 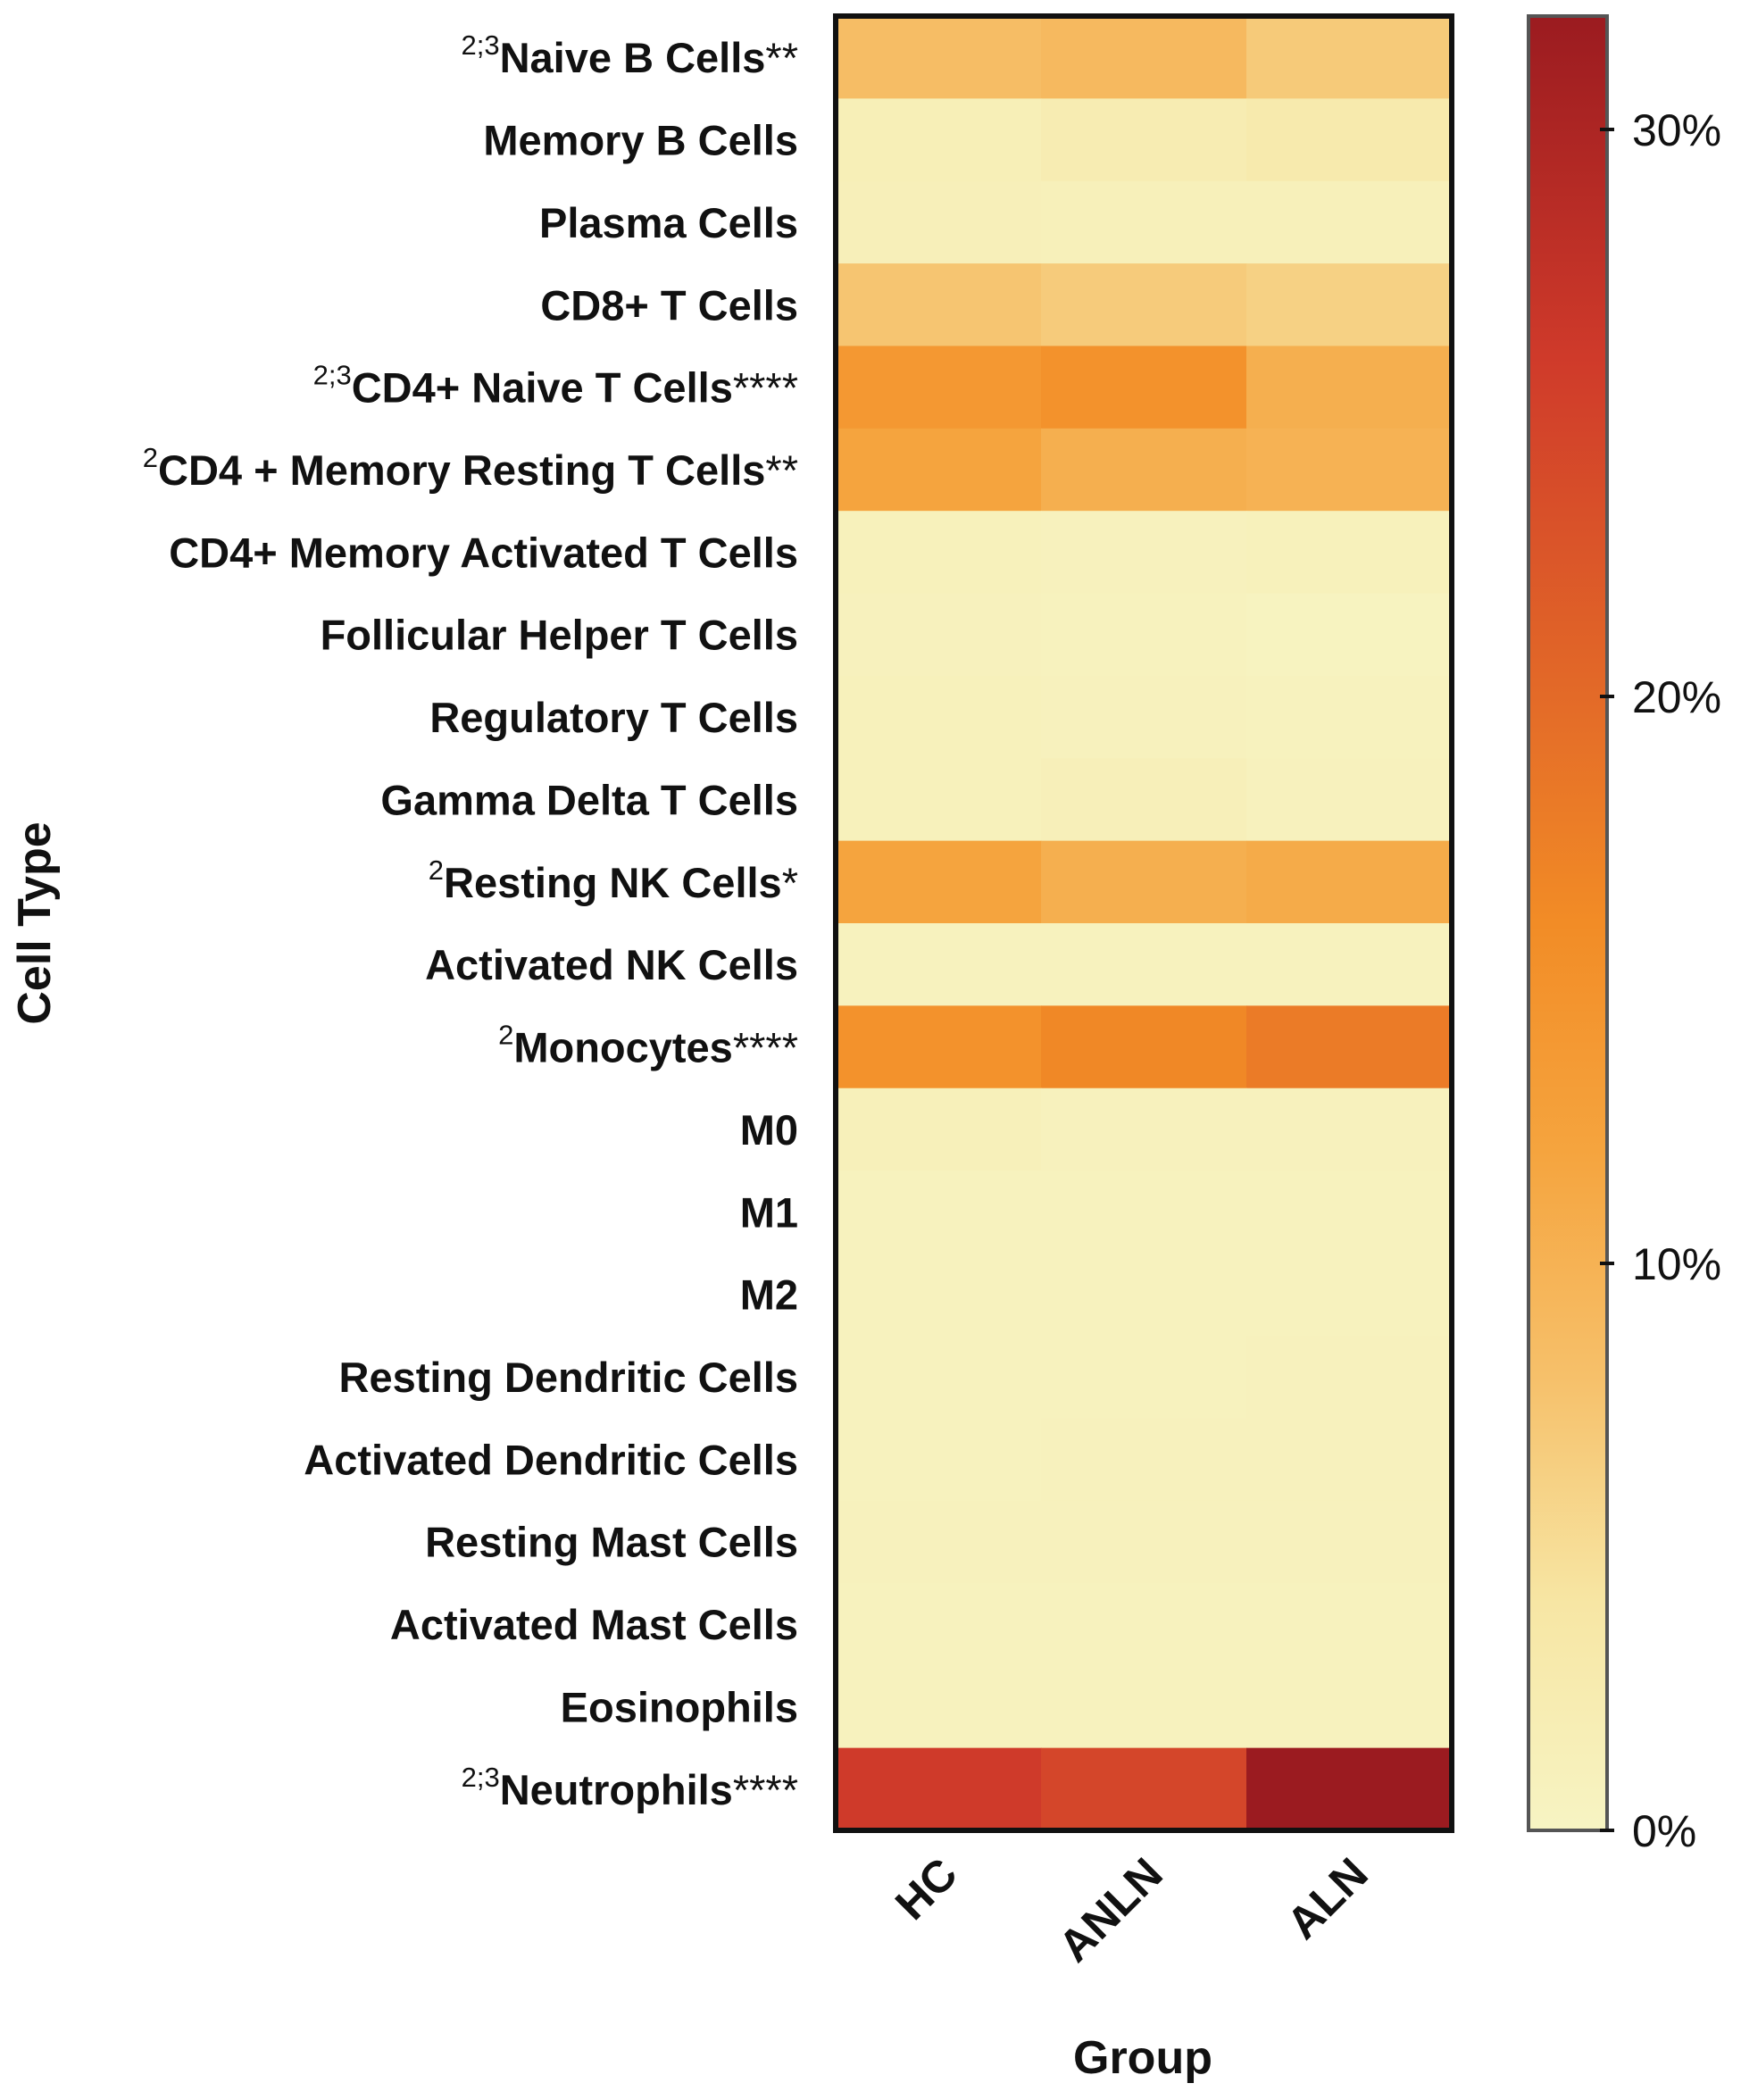 What do you see at coordinates (589, 800) in the screenshot?
I see `row-label: Gamma Delta T Cells` at bounding box center [589, 800].